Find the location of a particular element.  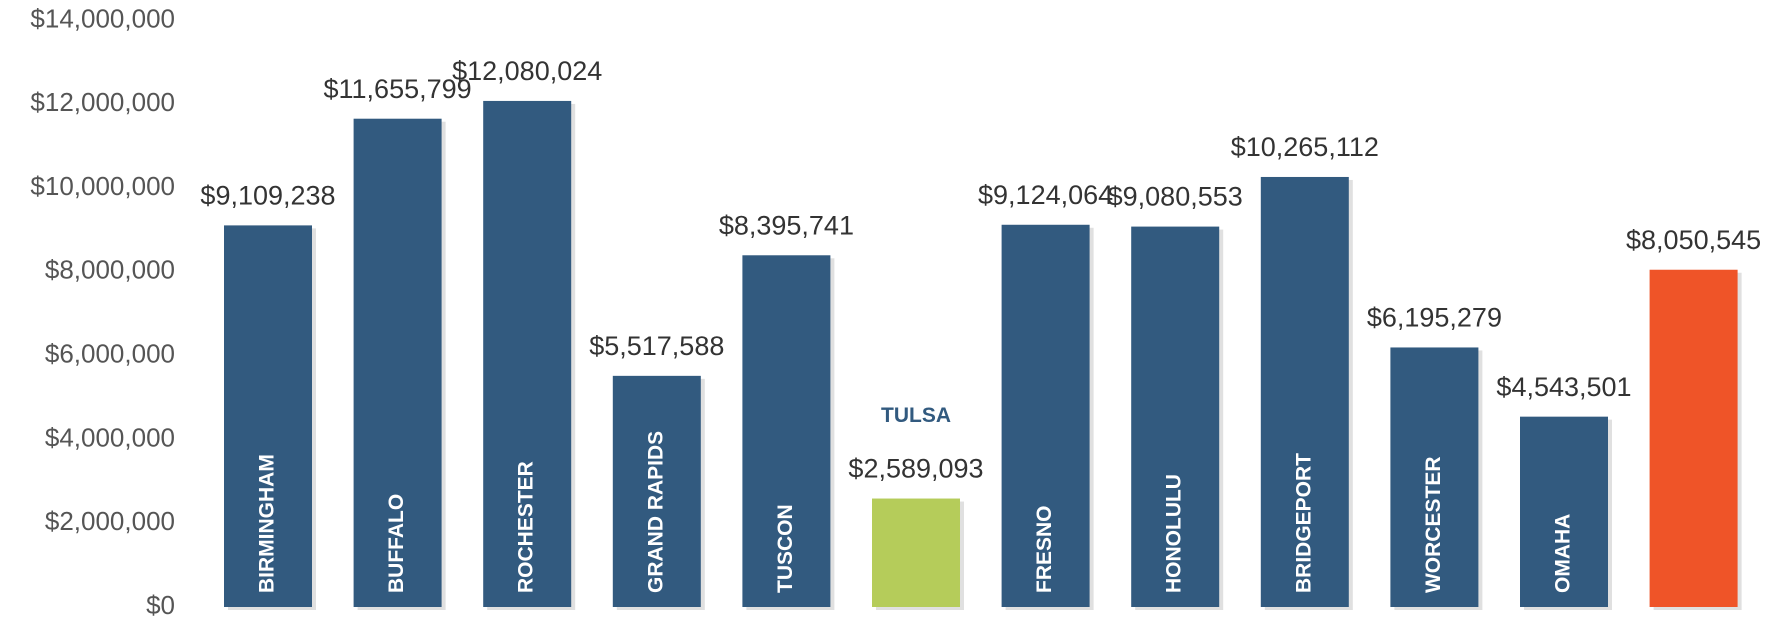

y-tick-label: $0 is located at coordinates (160, 604).